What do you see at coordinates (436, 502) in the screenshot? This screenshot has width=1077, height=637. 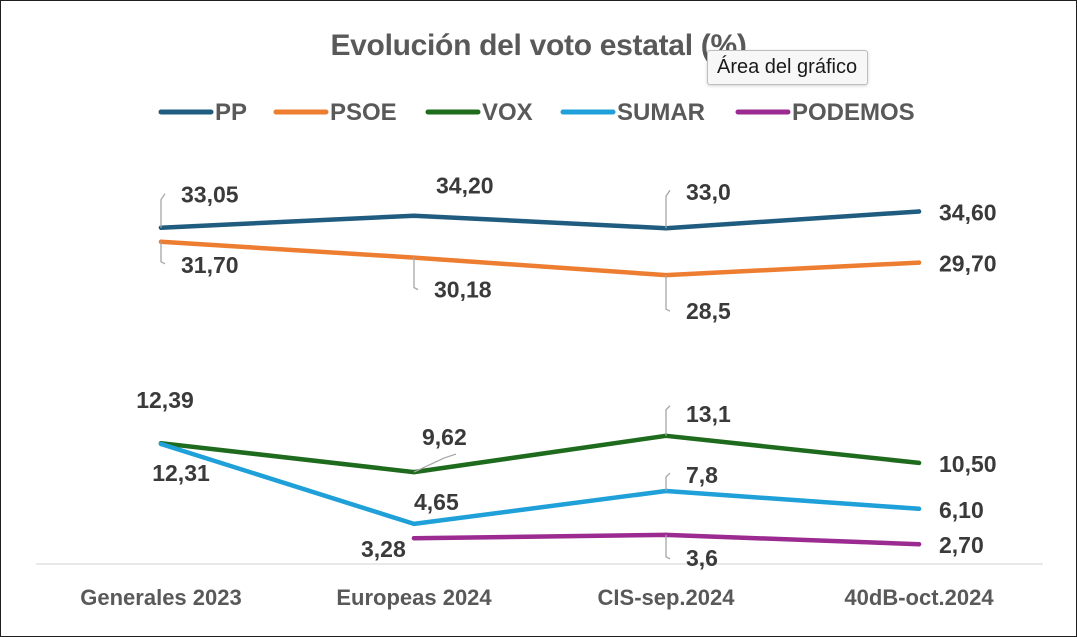 I see `data-label-sumar: 4,65` at bounding box center [436, 502].